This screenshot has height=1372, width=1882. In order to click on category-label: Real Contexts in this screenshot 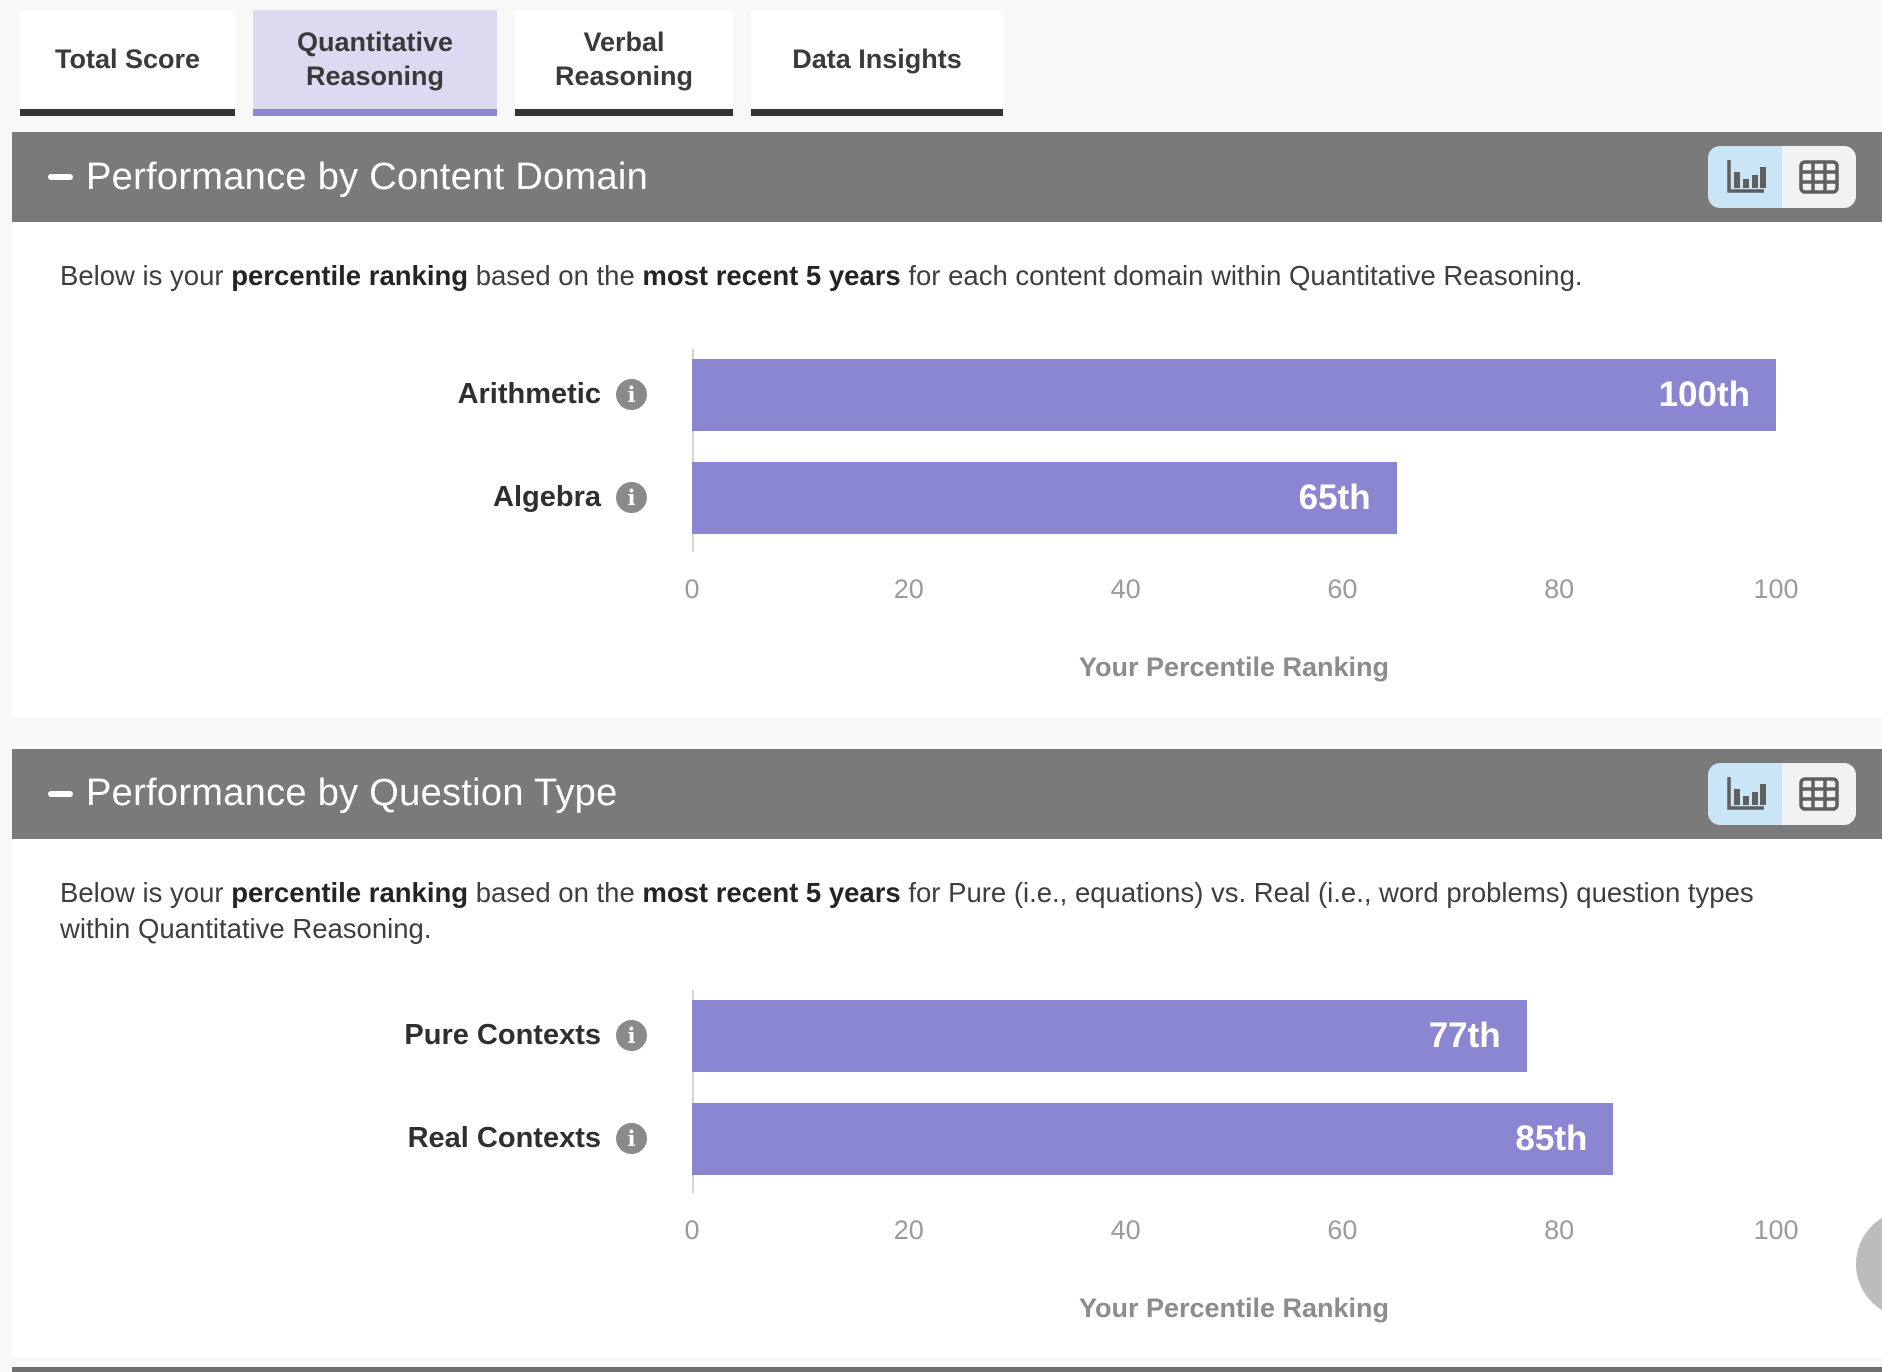, I will do `click(504, 1138)`.